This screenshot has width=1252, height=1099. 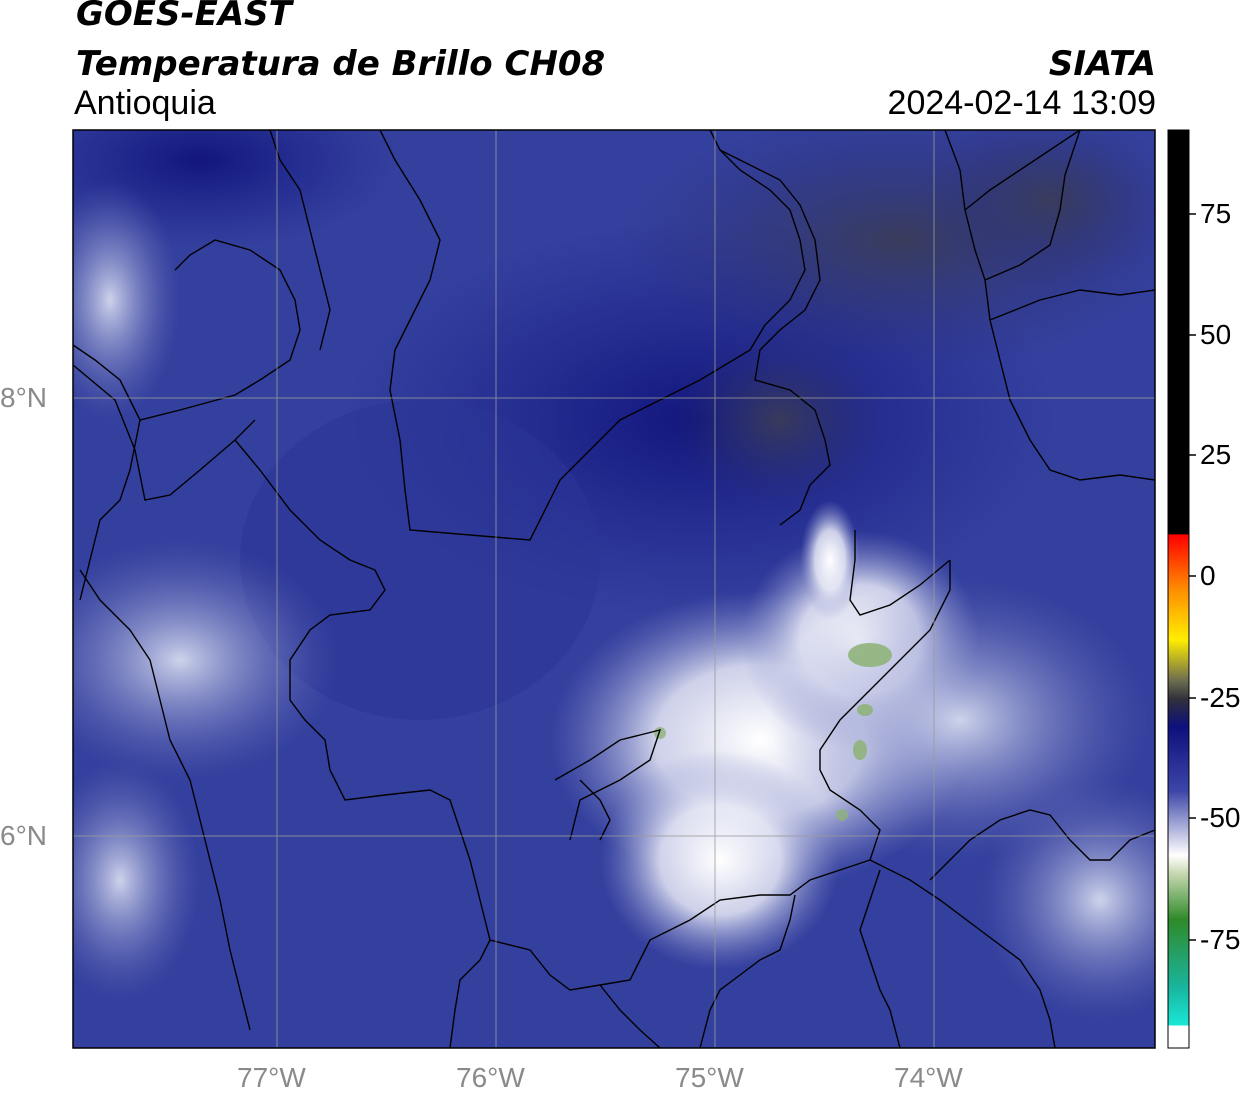 I want to click on lon-label-76w: 76°W, so click(x=490, y=1077).